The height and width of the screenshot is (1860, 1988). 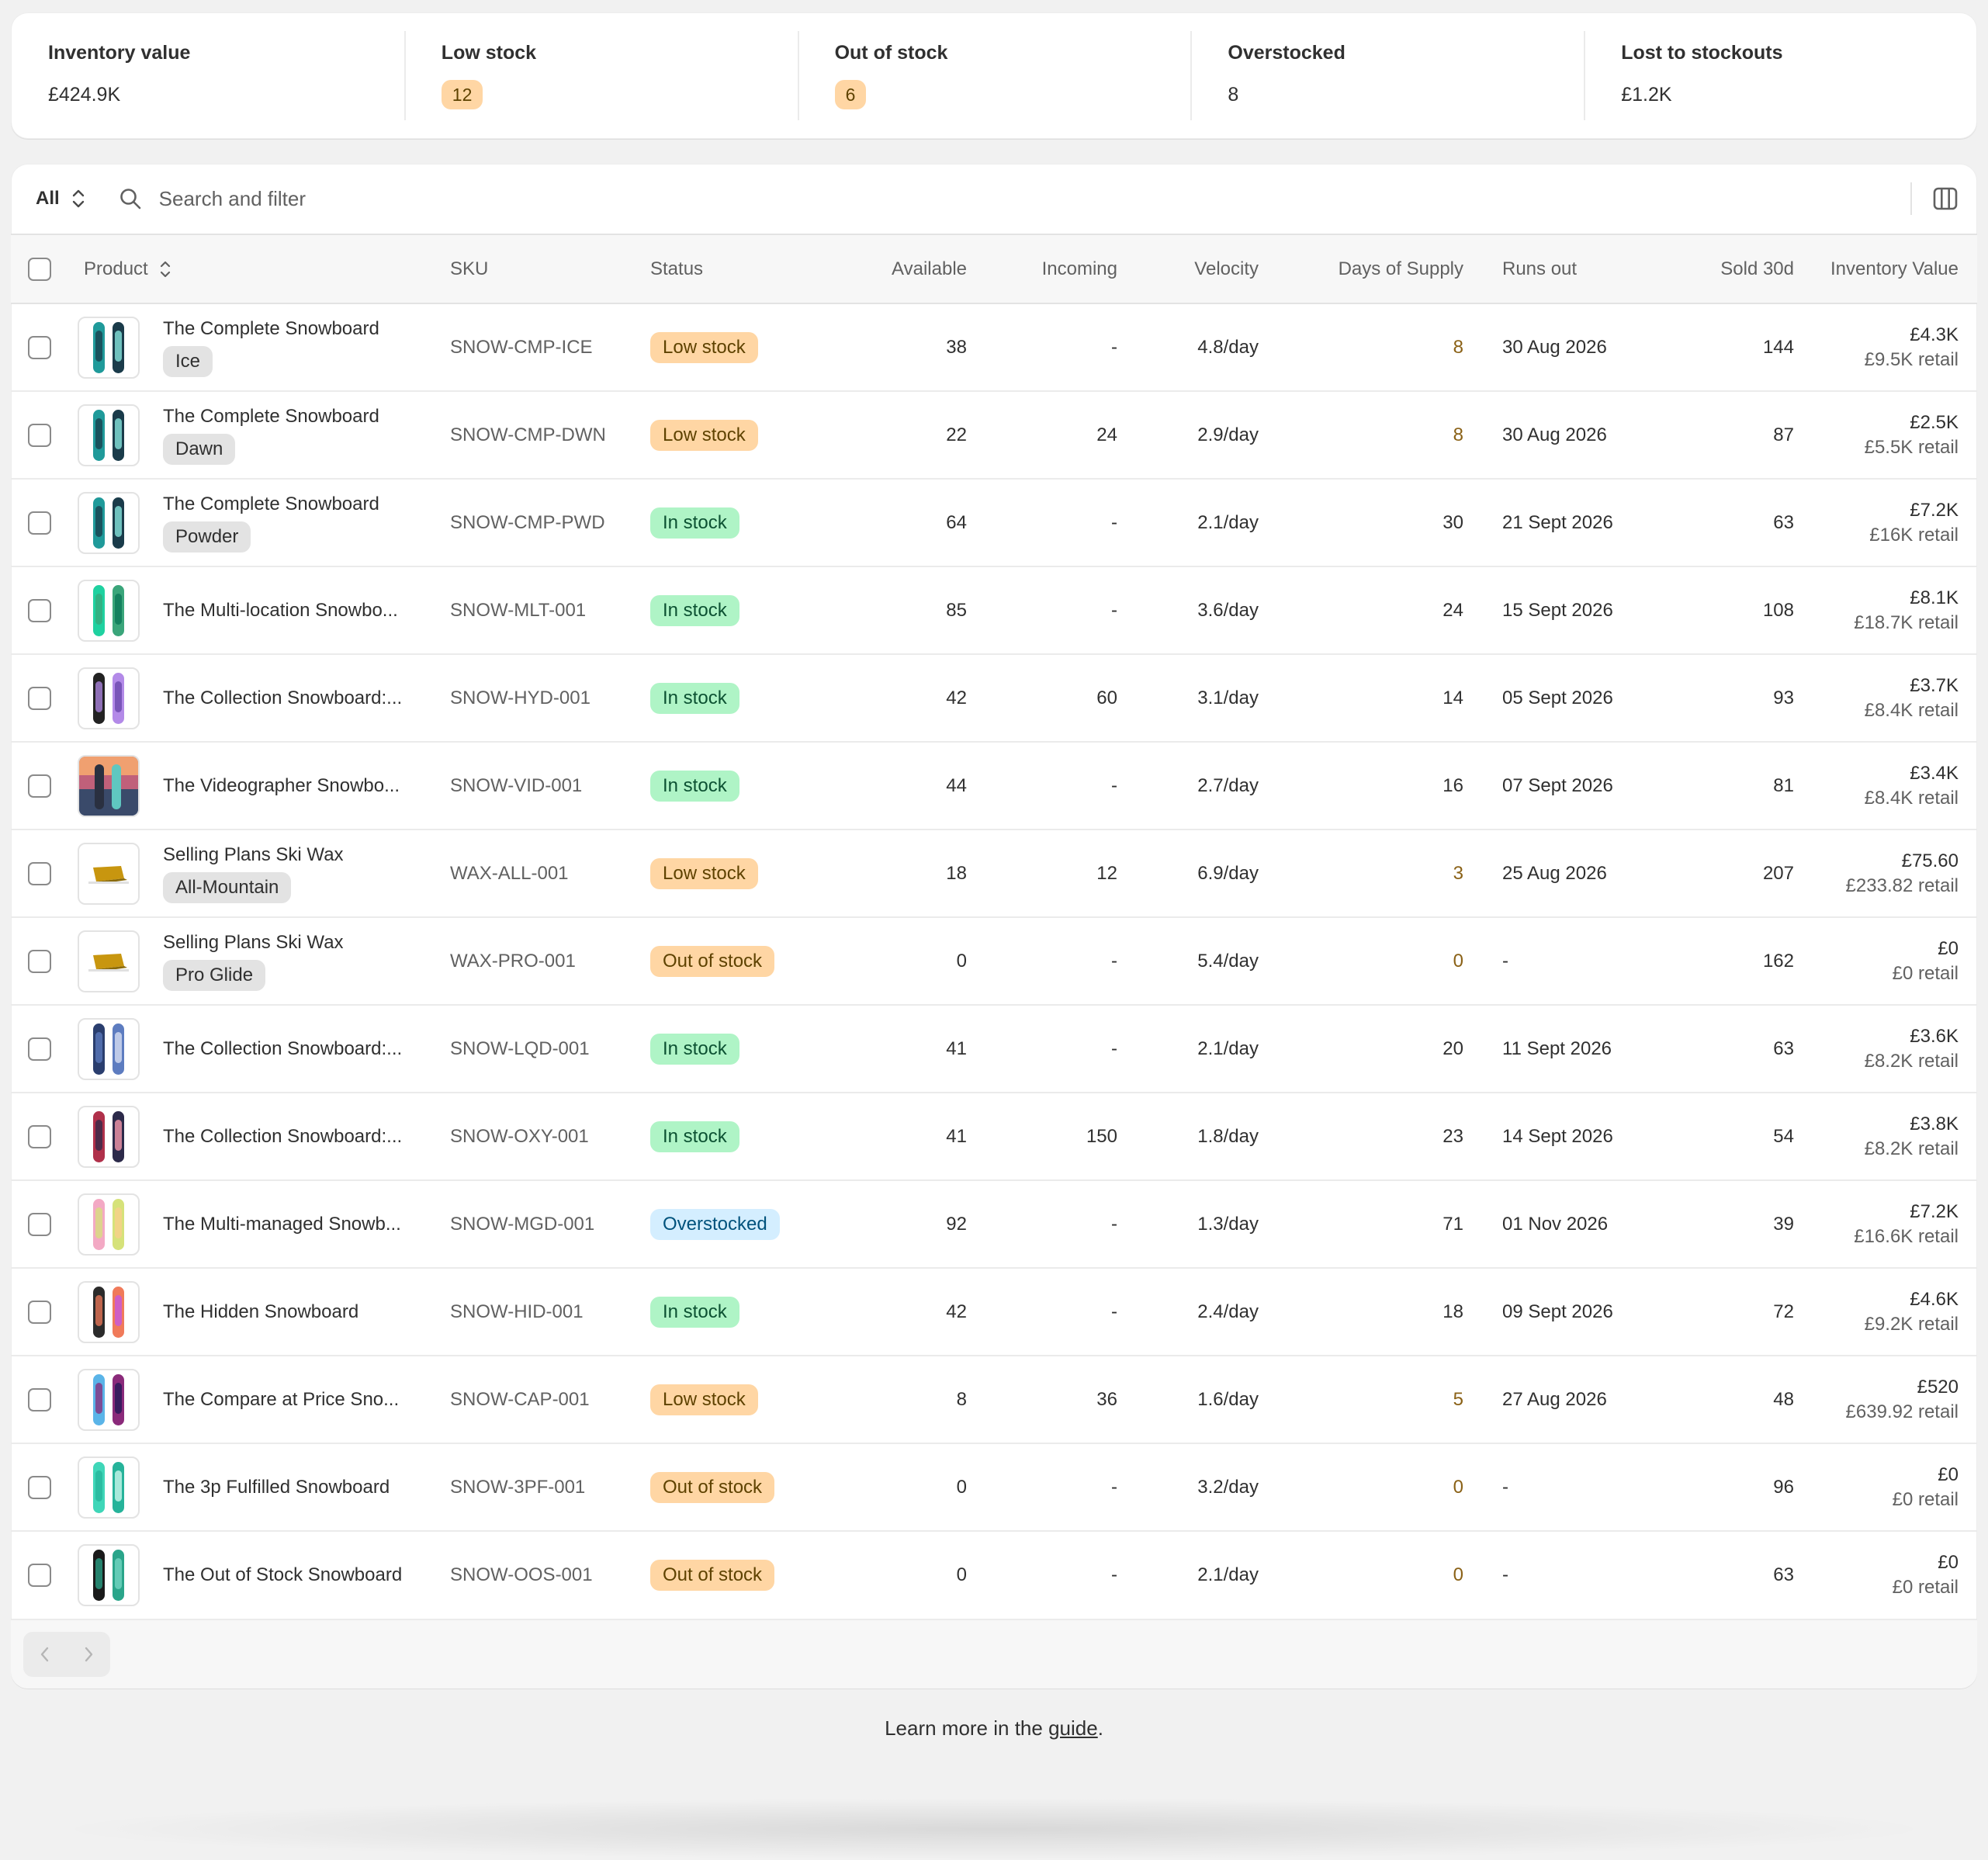 What do you see at coordinates (1188, 1224) in the screenshot?
I see `velocity: 1.3/day` at bounding box center [1188, 1224].